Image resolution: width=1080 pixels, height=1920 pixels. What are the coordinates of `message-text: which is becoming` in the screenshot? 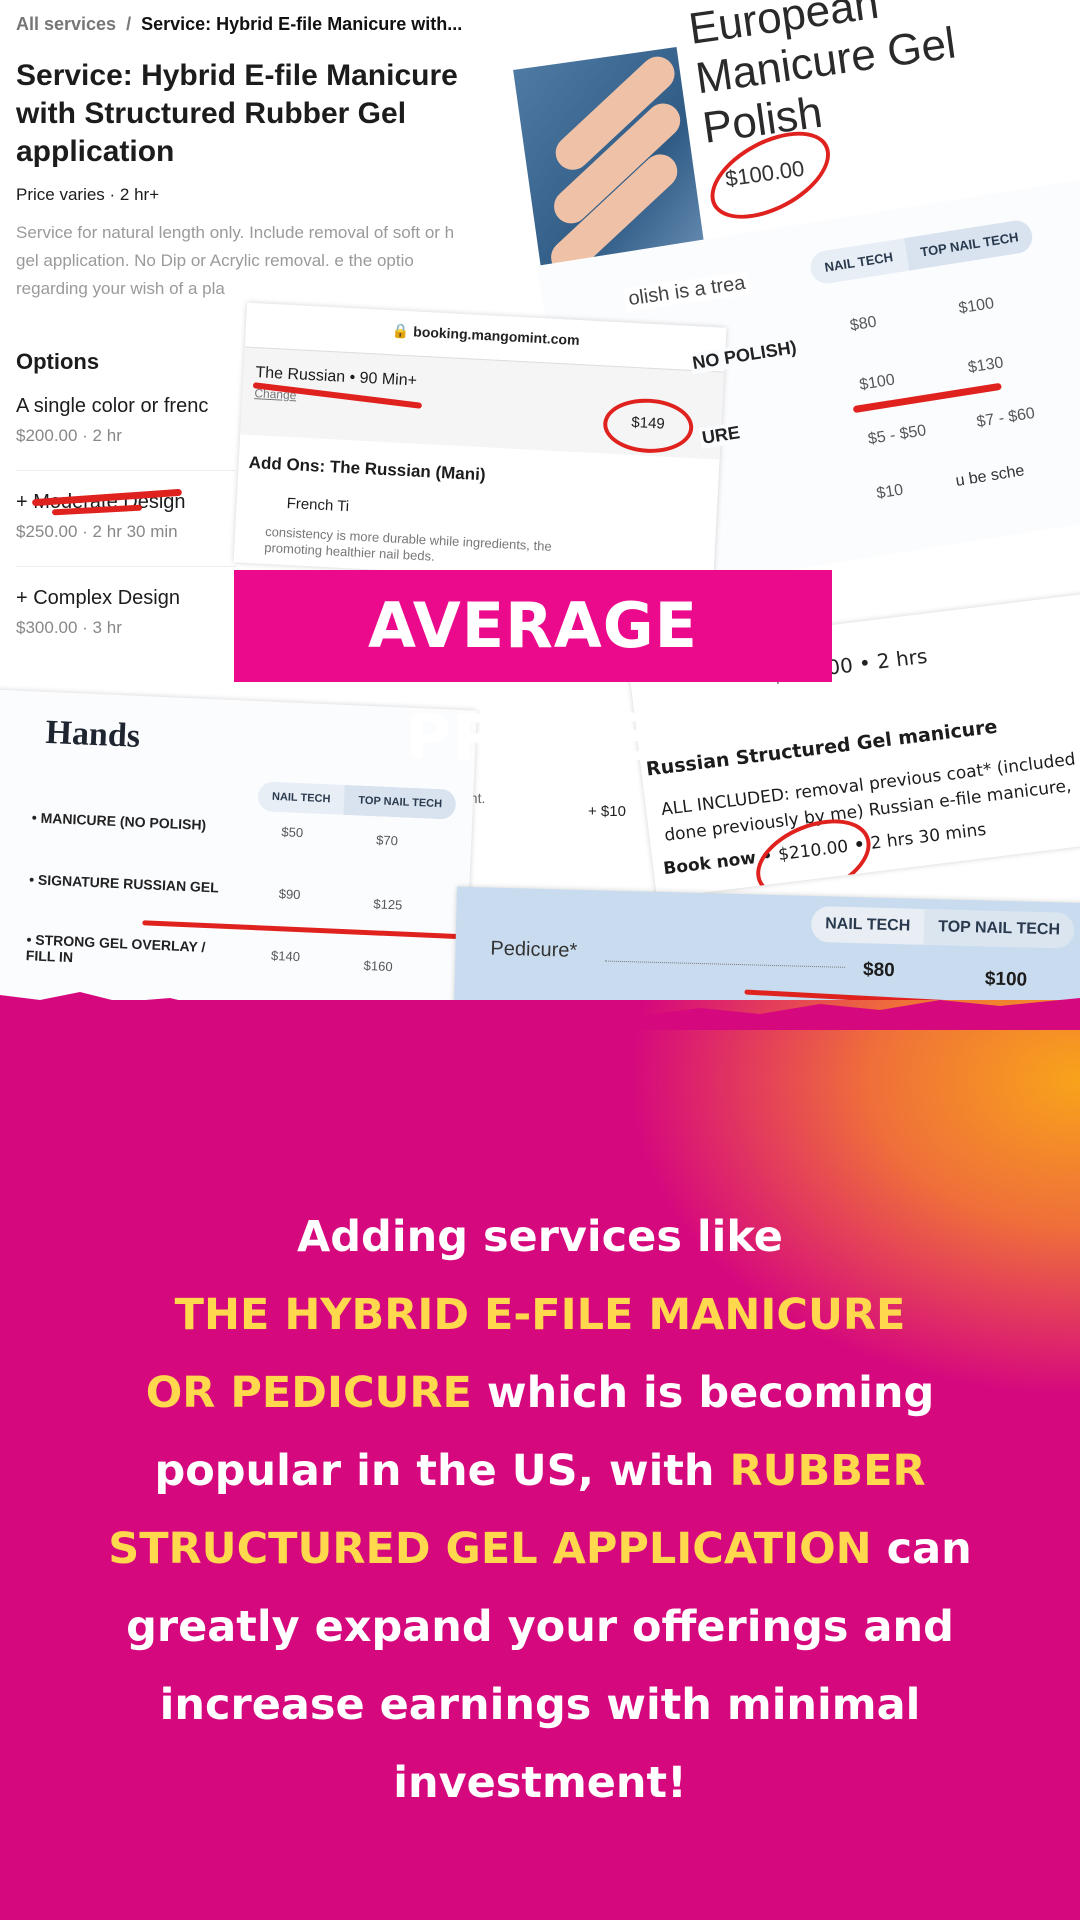 It's located at (703, 1393).